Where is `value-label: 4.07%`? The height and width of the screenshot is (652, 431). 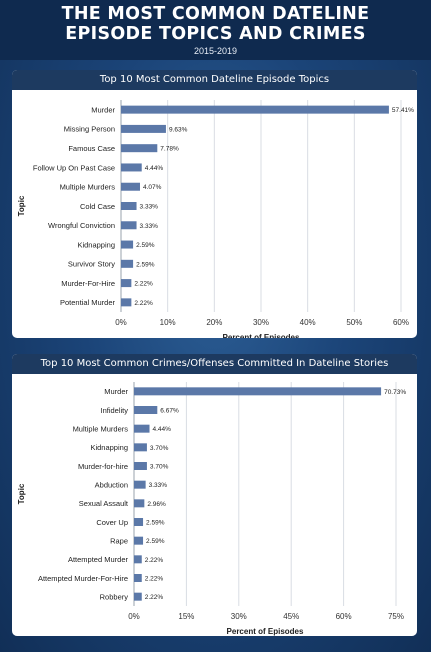 value-label: 4.07% is located at coordinates (152, 187).